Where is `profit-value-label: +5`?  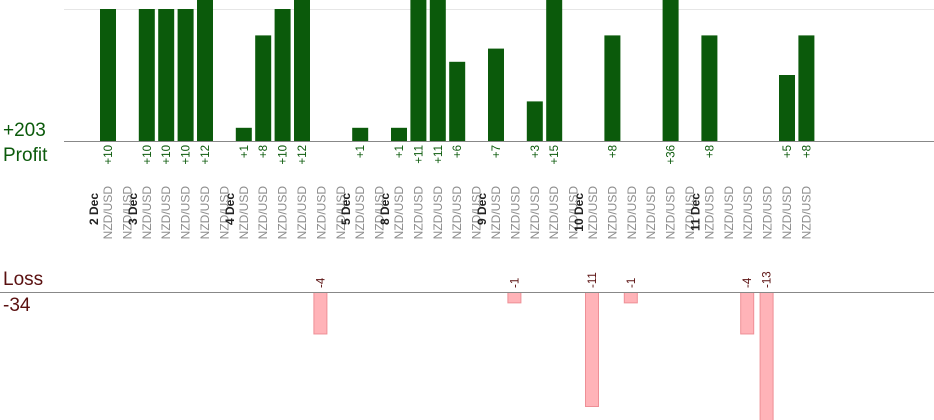 profit-value-label: +5 is located at coordinates (788, 151).